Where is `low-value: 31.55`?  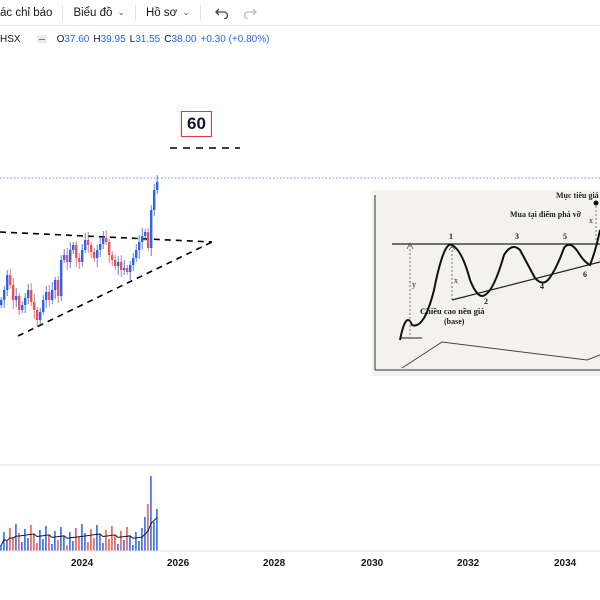
low-value: 31.55 is located at coordinates (148, 39).